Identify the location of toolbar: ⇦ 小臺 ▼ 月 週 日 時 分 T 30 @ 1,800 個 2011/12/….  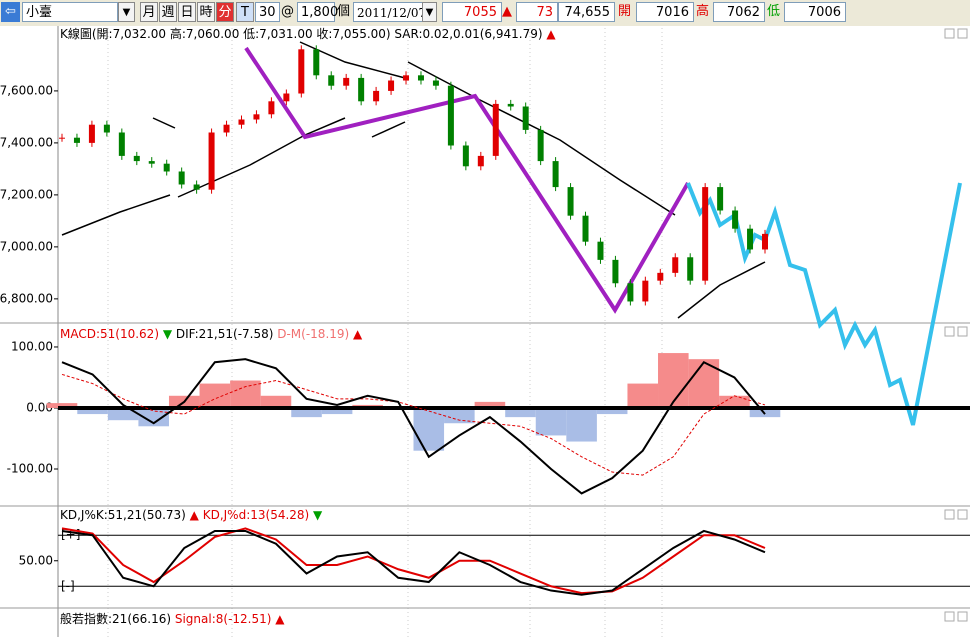
(485, 13).